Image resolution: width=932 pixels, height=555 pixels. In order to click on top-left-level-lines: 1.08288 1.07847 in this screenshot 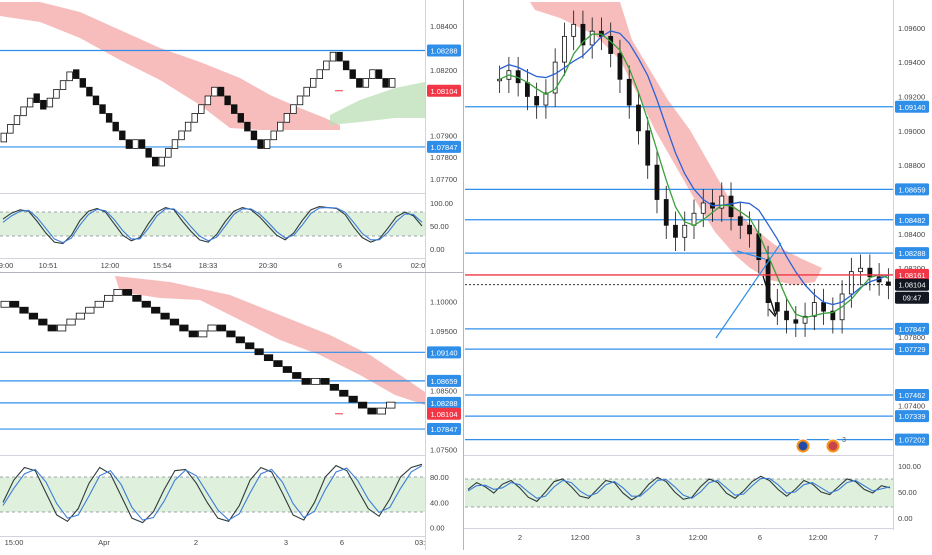, I will do `click(230, 98)`.